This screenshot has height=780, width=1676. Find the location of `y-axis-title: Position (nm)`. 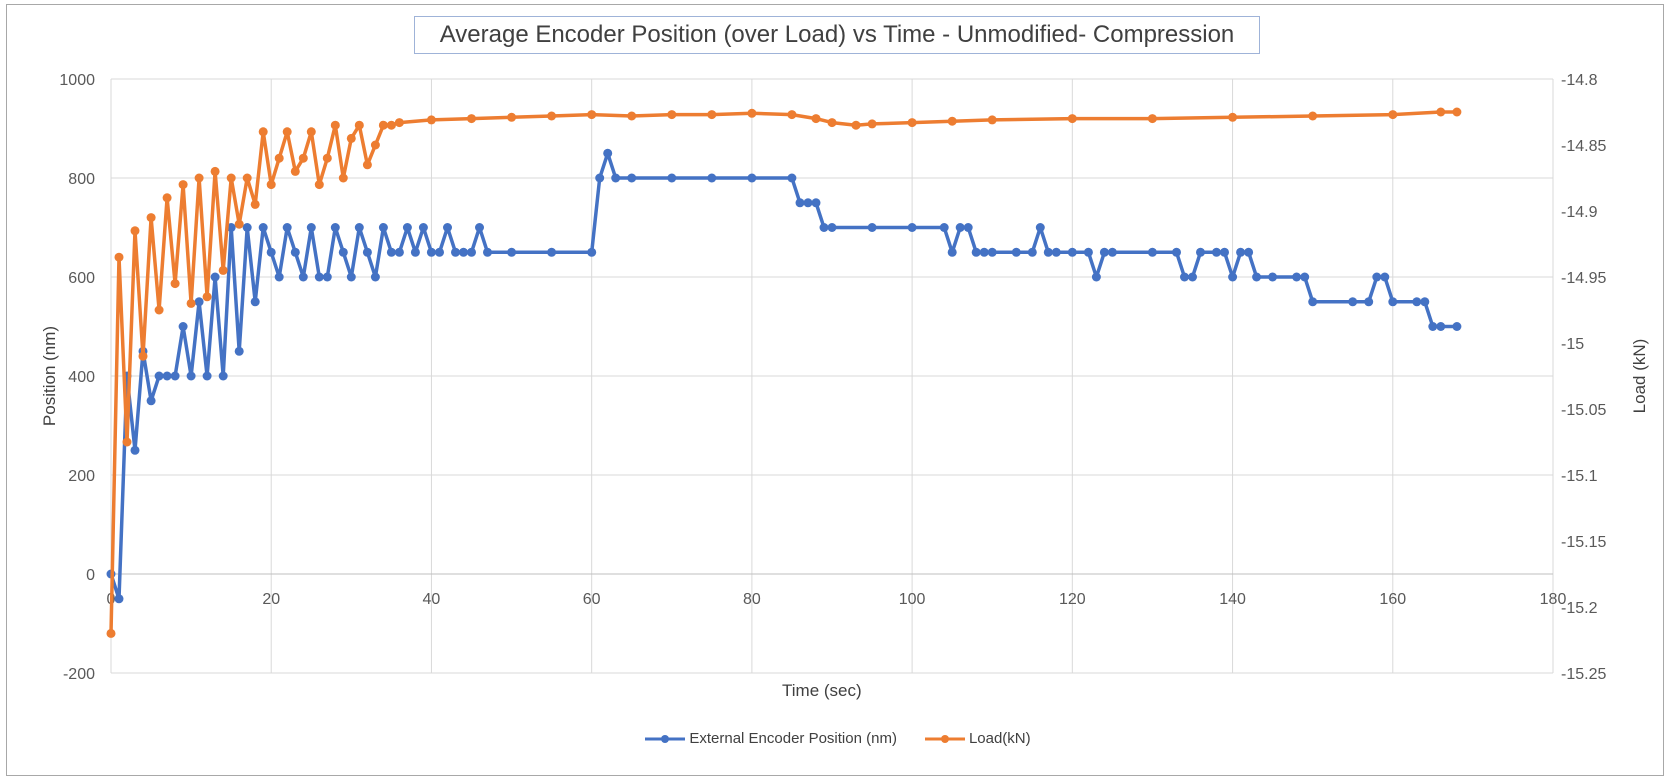

y-axis-title: Position (nm) is located at coordinates (49, 376).